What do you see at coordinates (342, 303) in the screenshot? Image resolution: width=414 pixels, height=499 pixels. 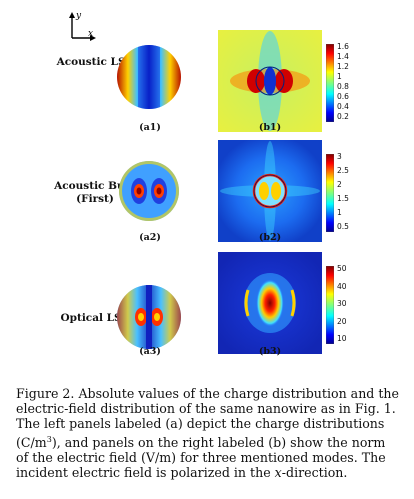 I see `colorbar-tick-label: 30` at bounding box center [342, 303].